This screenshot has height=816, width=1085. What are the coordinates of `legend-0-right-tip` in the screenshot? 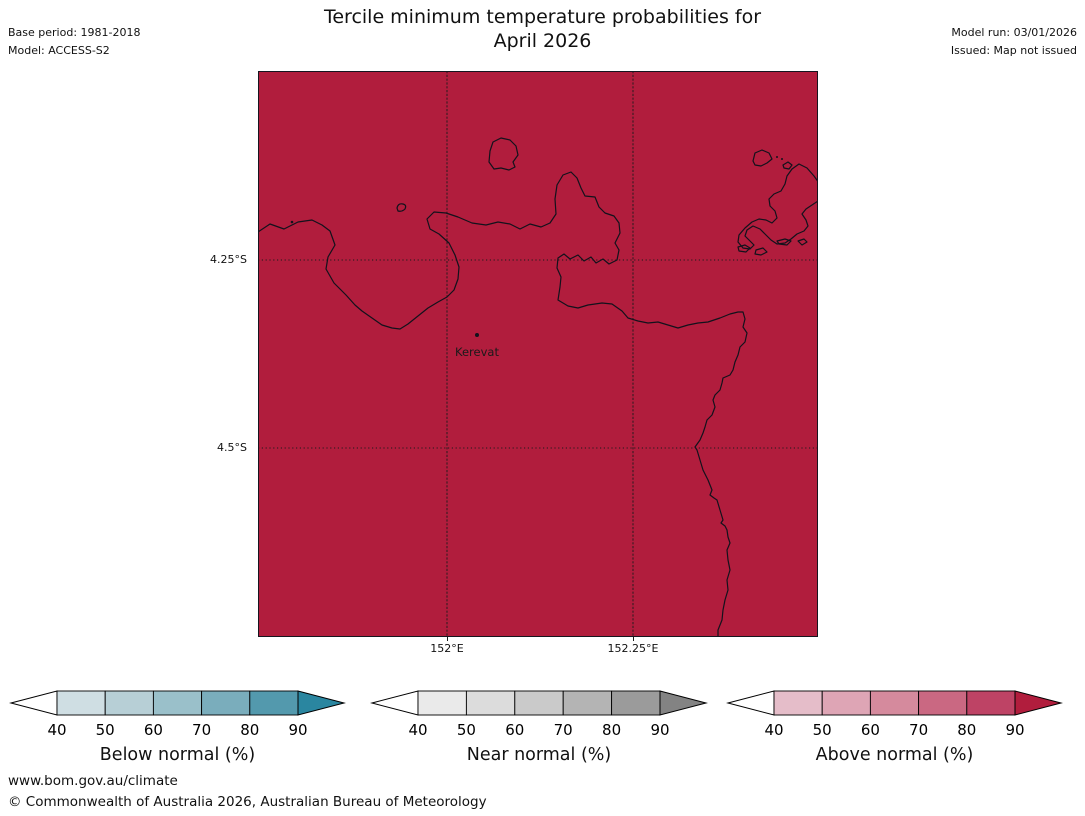 It's located at (321, 703).